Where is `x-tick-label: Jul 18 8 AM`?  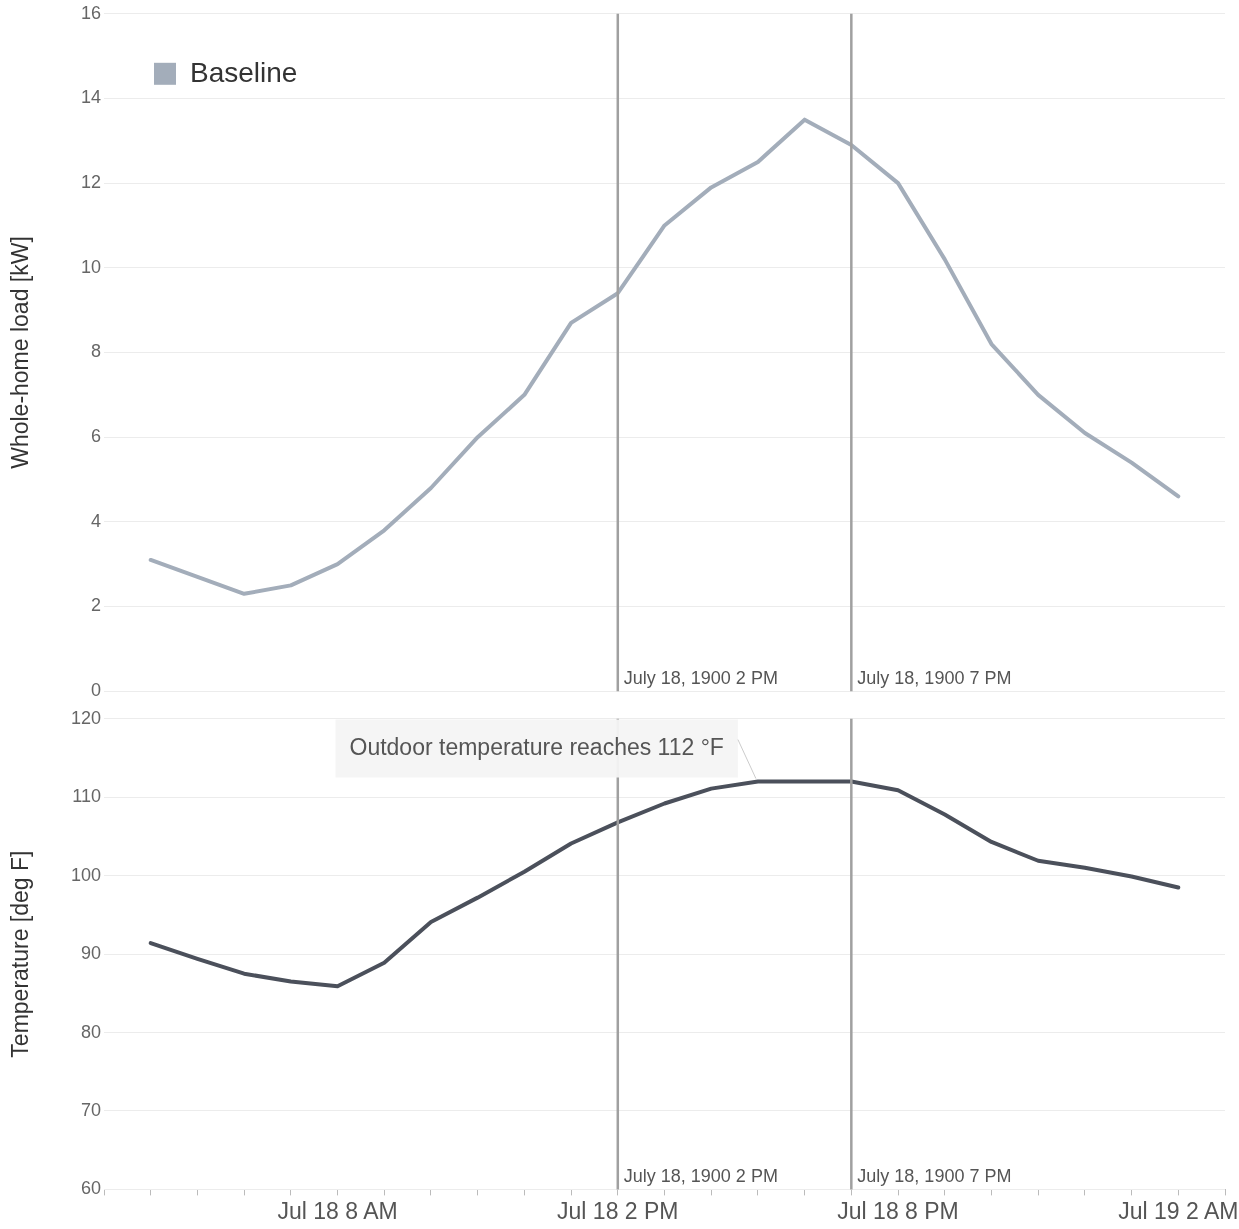
x-tick-label: Jul 18 8 AM is located at coordinates (337, 1210).